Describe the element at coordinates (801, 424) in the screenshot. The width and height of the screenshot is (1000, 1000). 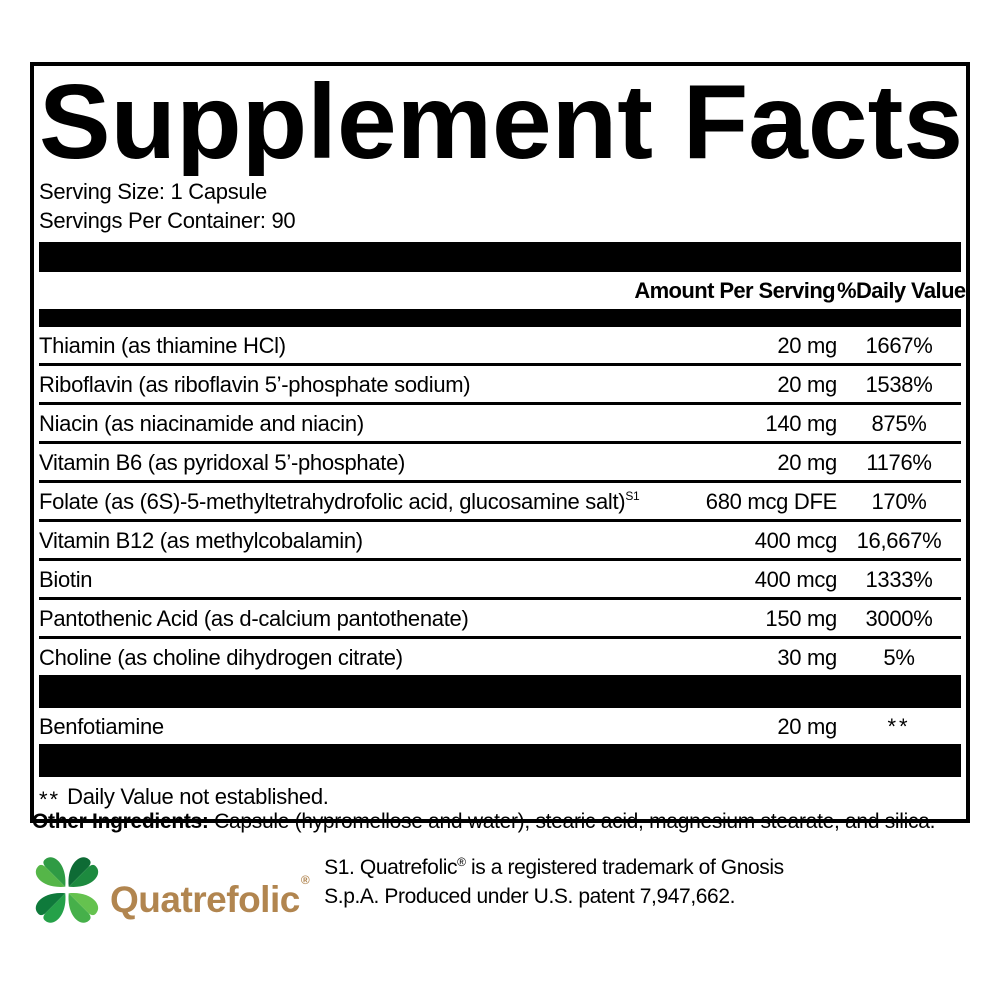
I see `nutrient-amount: 140 mg` at that location.